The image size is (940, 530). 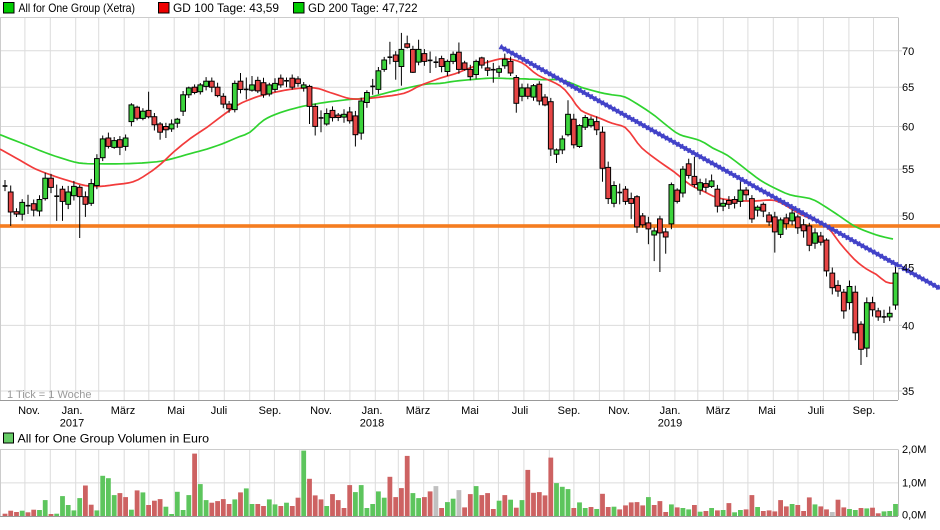 I want to click on svg-text: 45, so click(x=908, y=269).